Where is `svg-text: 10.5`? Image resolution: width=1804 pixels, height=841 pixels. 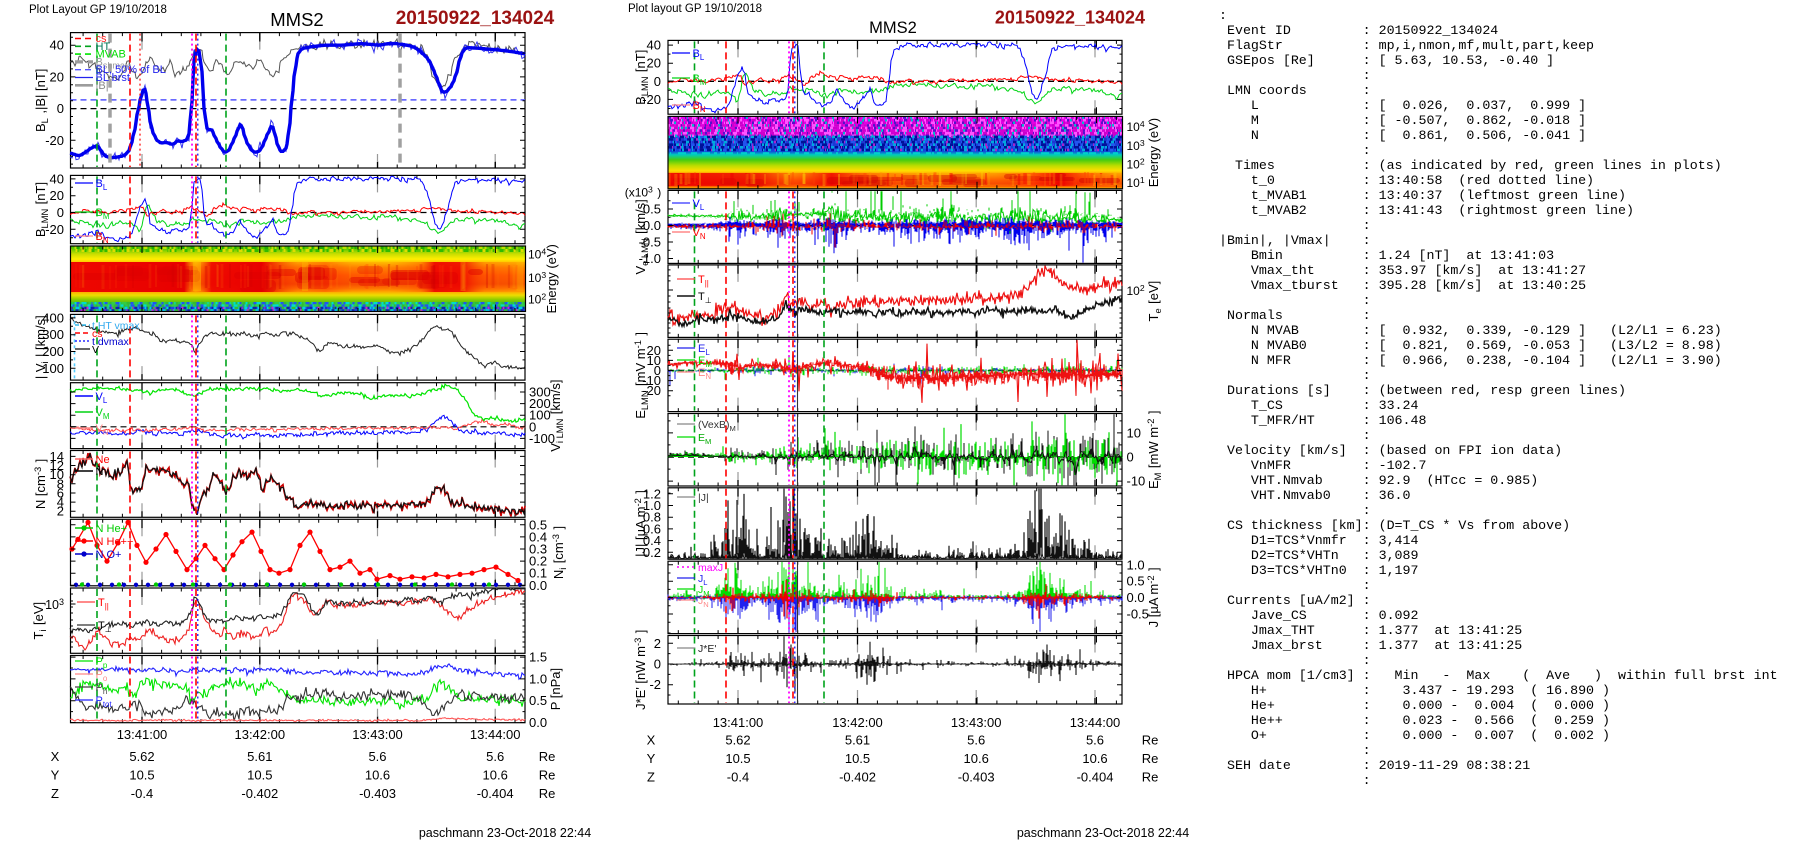
svg-text: 10.5 is located at coordinates (259, 775).